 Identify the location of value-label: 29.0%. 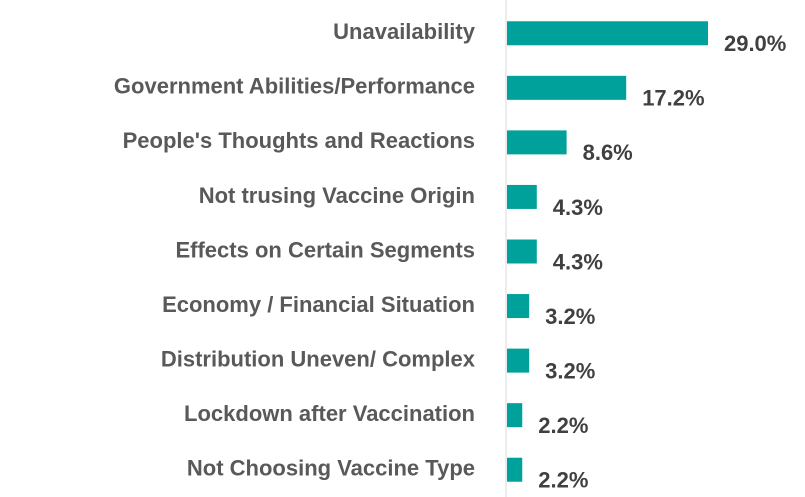
(755, 43).